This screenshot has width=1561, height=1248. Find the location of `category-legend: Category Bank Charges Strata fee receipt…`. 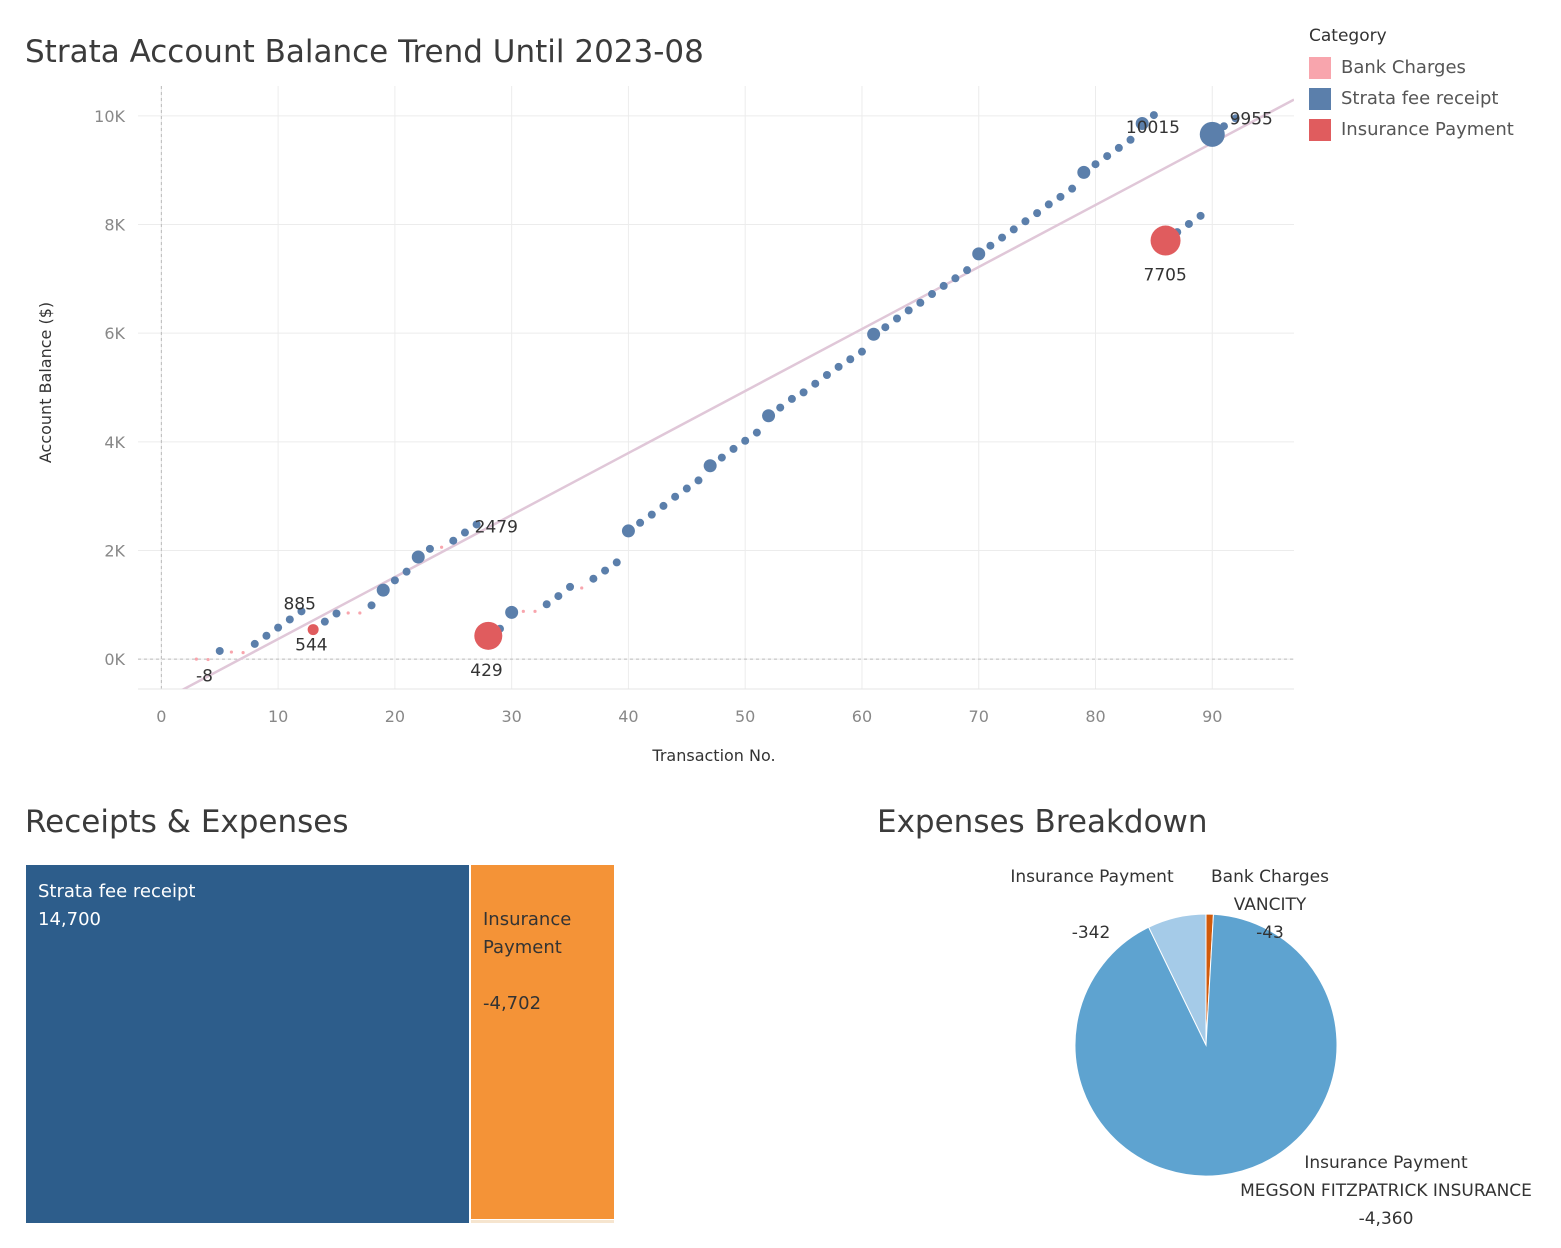

category-legend: Category Bank Charges Strata fee receipt… is located at coordinates (1411, 85).